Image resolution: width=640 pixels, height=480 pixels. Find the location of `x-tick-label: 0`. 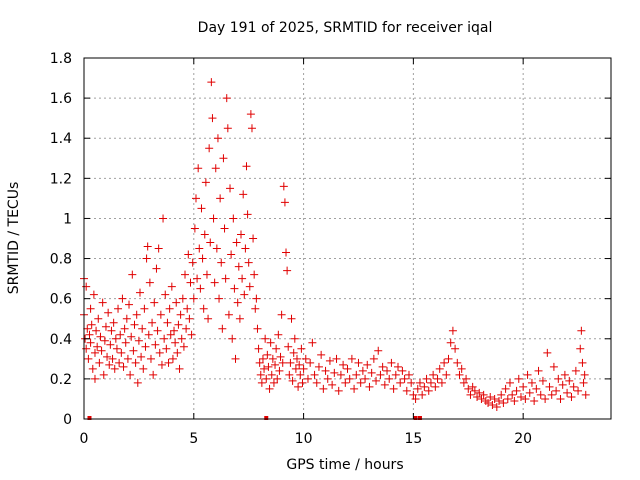

x-tick-label: 0 is located at coordinates (84, 439).